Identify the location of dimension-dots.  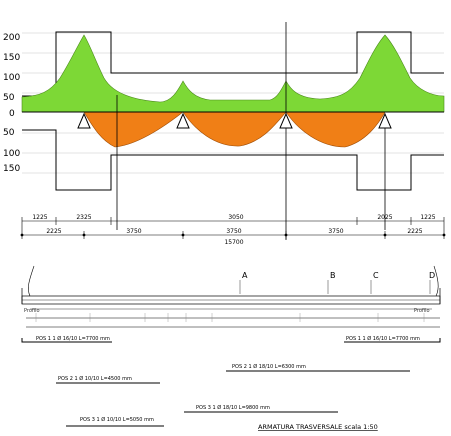
(233, 235).